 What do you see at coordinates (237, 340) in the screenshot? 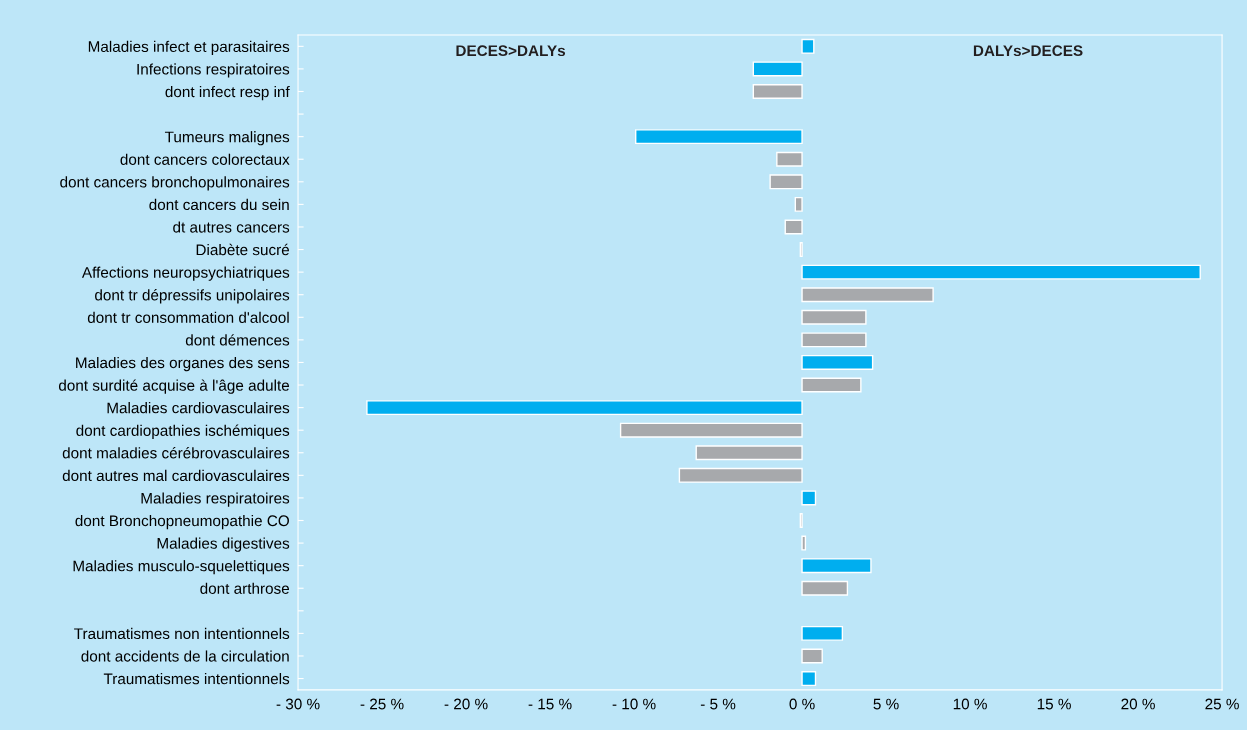
I see `y-tick-label: dont démences` at bounding box center [237, 340].